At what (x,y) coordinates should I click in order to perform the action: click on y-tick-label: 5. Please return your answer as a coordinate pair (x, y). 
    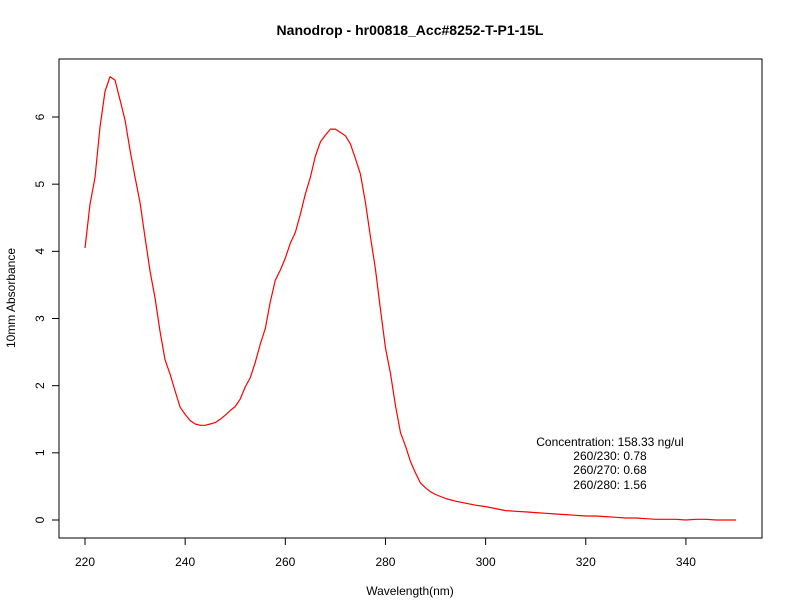
    Looking at the image, I should click on (40, 184).